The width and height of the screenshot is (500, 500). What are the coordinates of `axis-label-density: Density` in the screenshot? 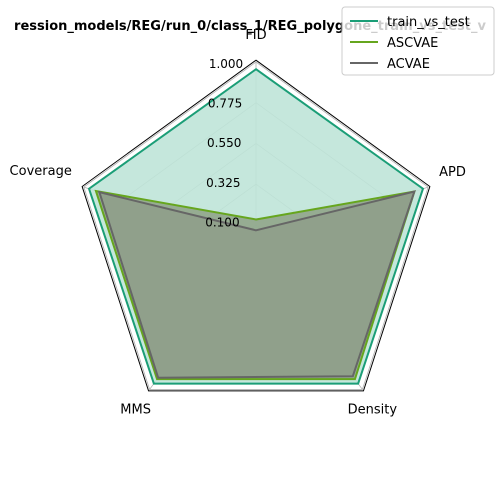 It's located at (373, 409).